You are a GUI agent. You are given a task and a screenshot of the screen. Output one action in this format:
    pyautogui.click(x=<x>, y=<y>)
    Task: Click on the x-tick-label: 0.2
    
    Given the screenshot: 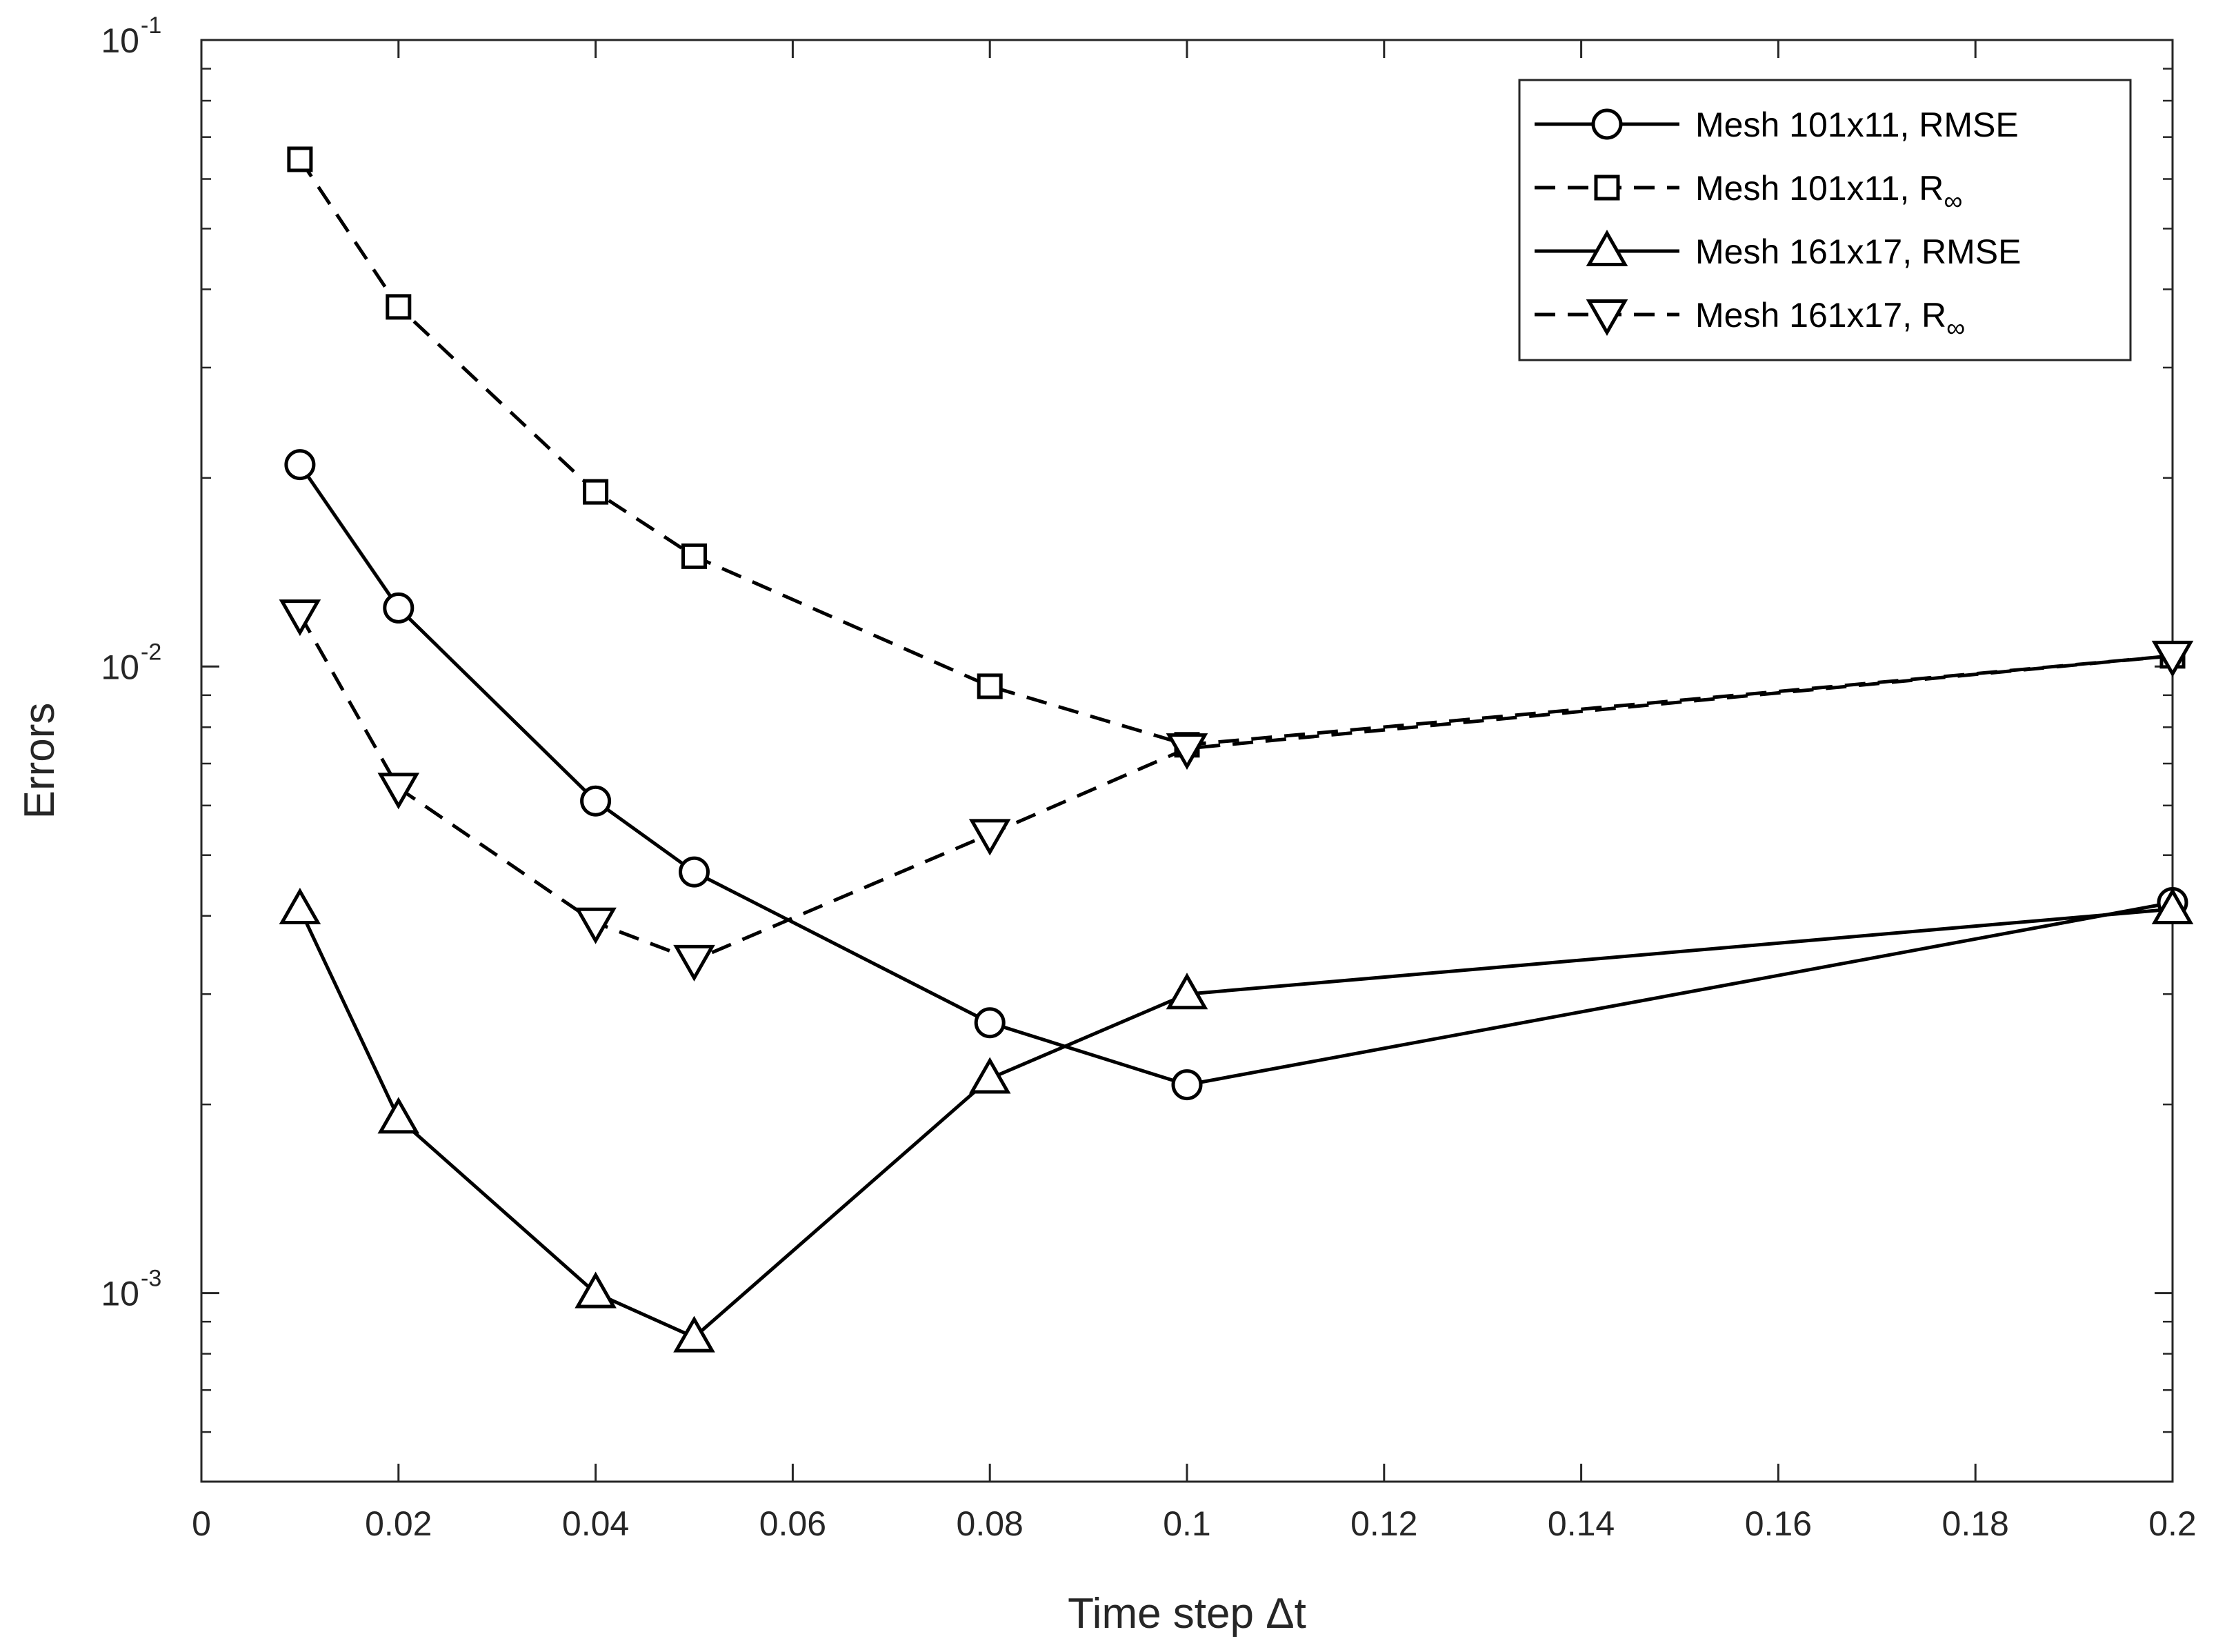 What is the action you would take?
    pyautogui.click(x=2172, y=1523)
    